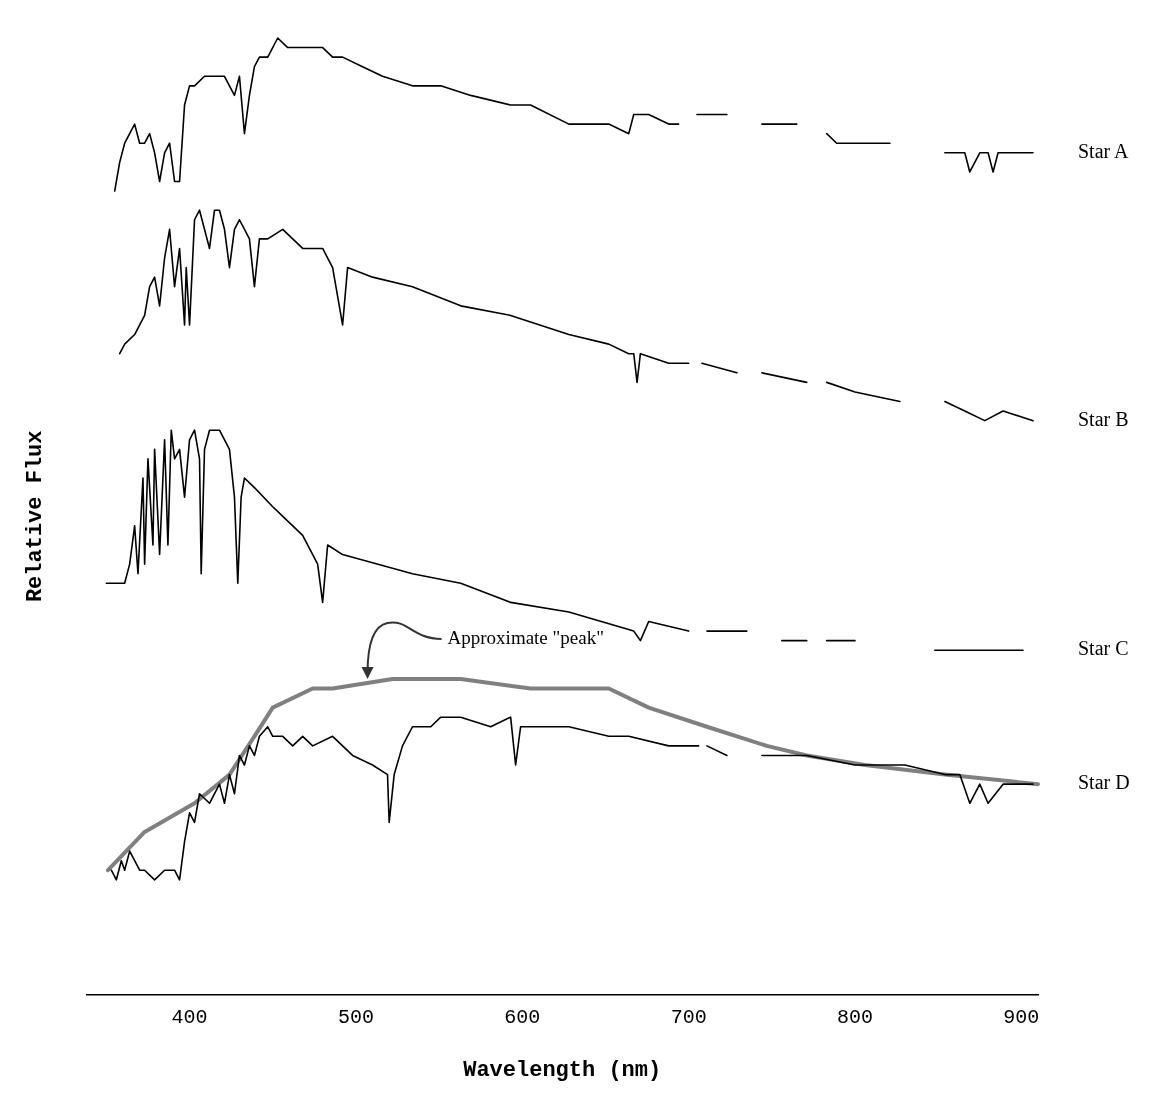  What do you see at coordinates (855, 1017) in the screenshot?
I see `x-tick-label: 800` at bounding box center [855, 1017].